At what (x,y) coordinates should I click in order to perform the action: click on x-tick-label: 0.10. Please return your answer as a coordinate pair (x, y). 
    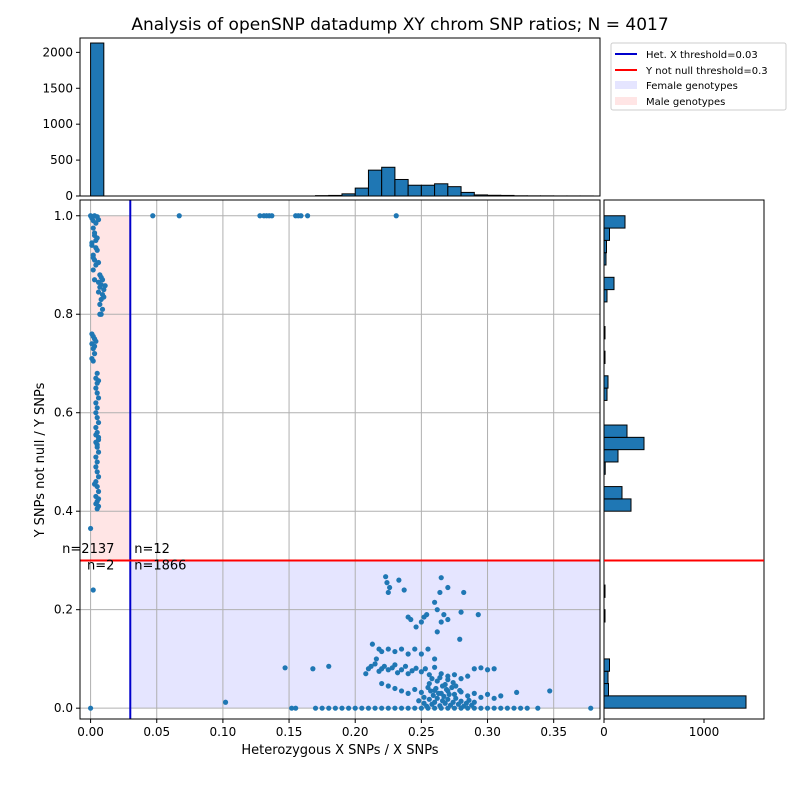
    Looking at the image, I should click on (223, 732).